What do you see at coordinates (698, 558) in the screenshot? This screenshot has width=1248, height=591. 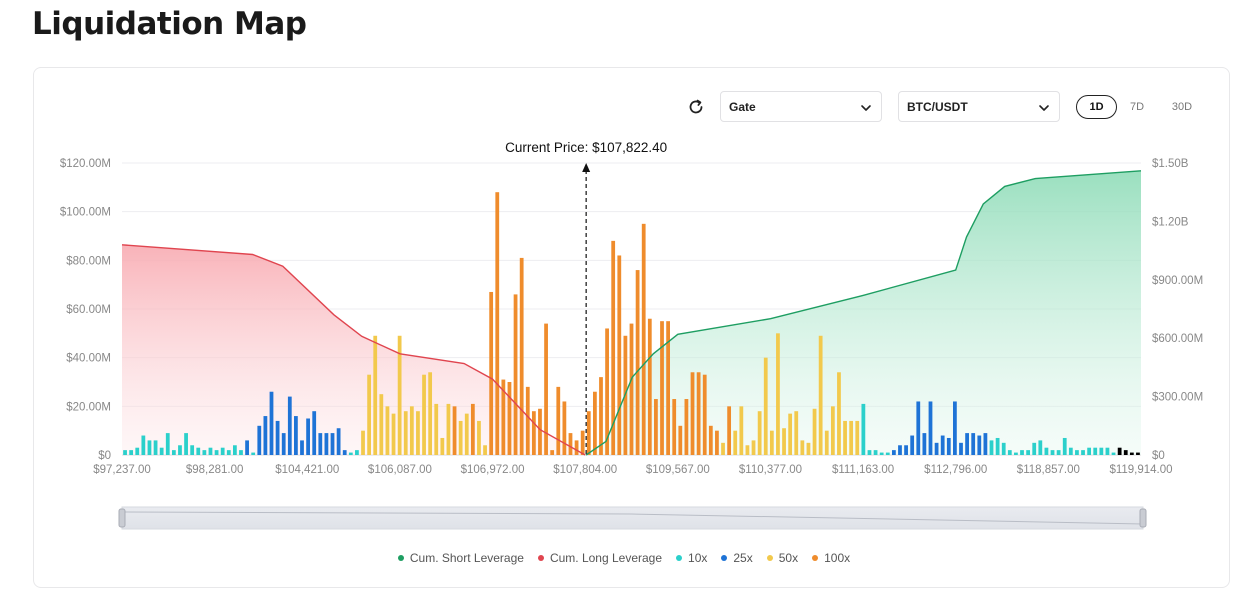 I see `legend-label: 10x` at bounding box center [698, 558].